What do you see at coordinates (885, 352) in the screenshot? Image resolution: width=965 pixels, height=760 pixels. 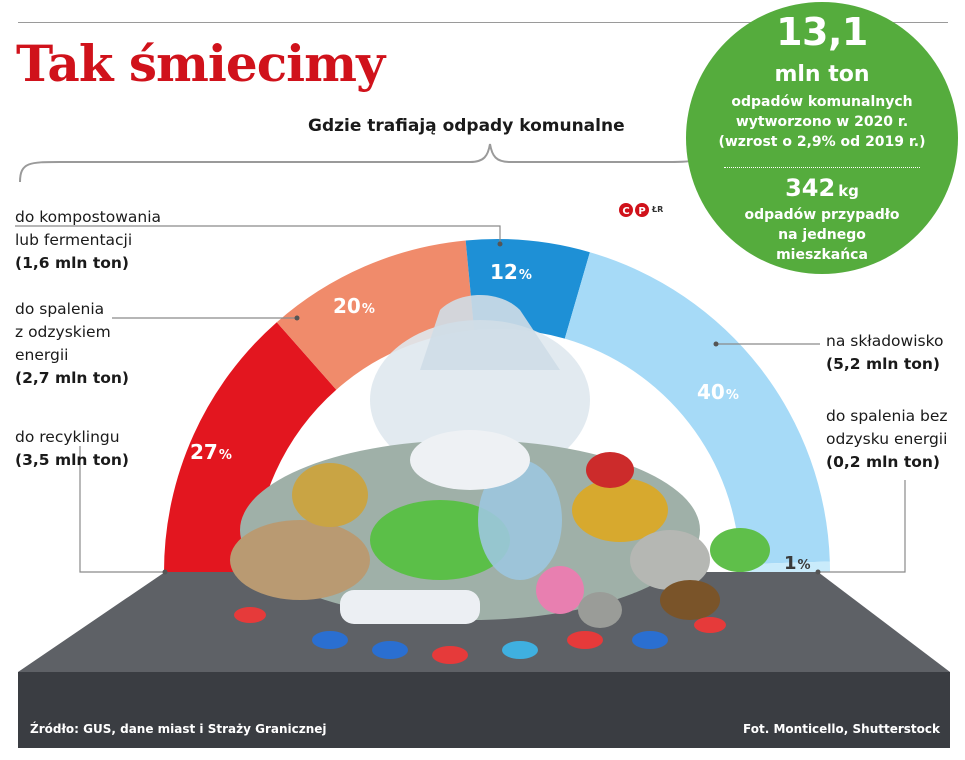 I see `label-landfill: na składowisko (5,2 mln ton)` at bounding box center [885, 352].